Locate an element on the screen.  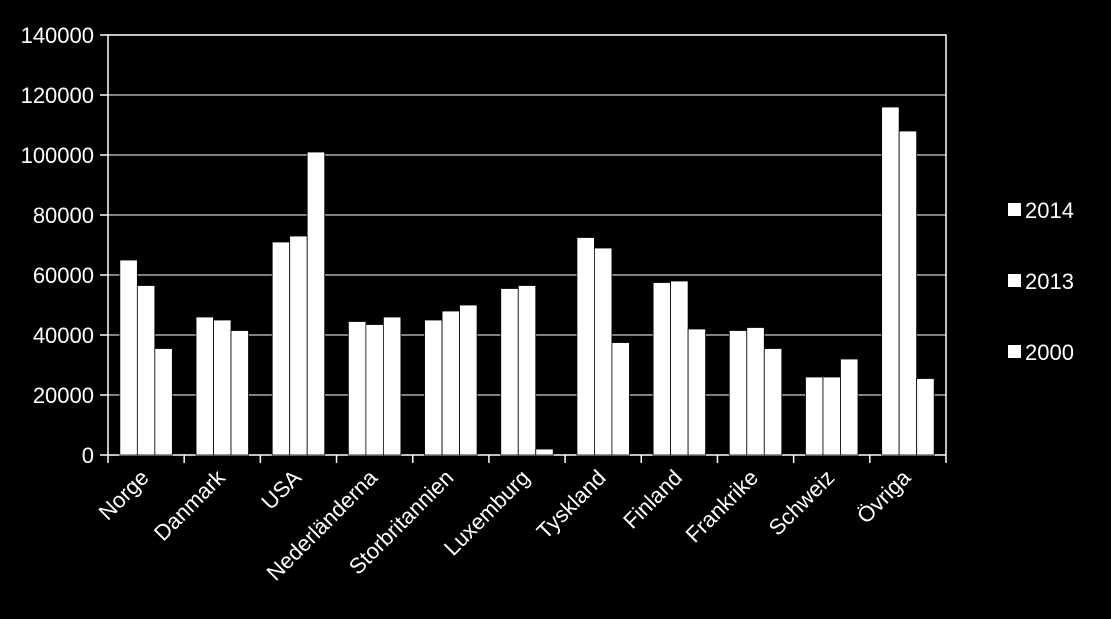
category-label: Övriga is located at coordinates (884, 496).